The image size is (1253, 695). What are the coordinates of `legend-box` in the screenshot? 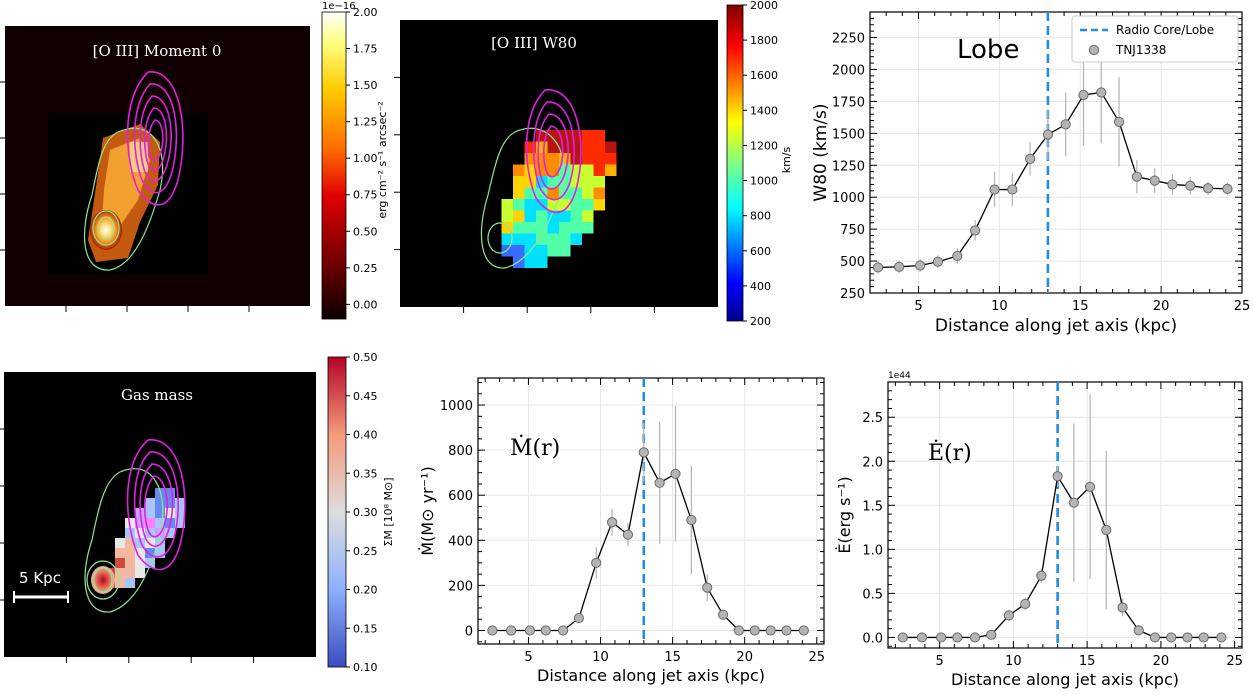 It's located at (1155, 39).